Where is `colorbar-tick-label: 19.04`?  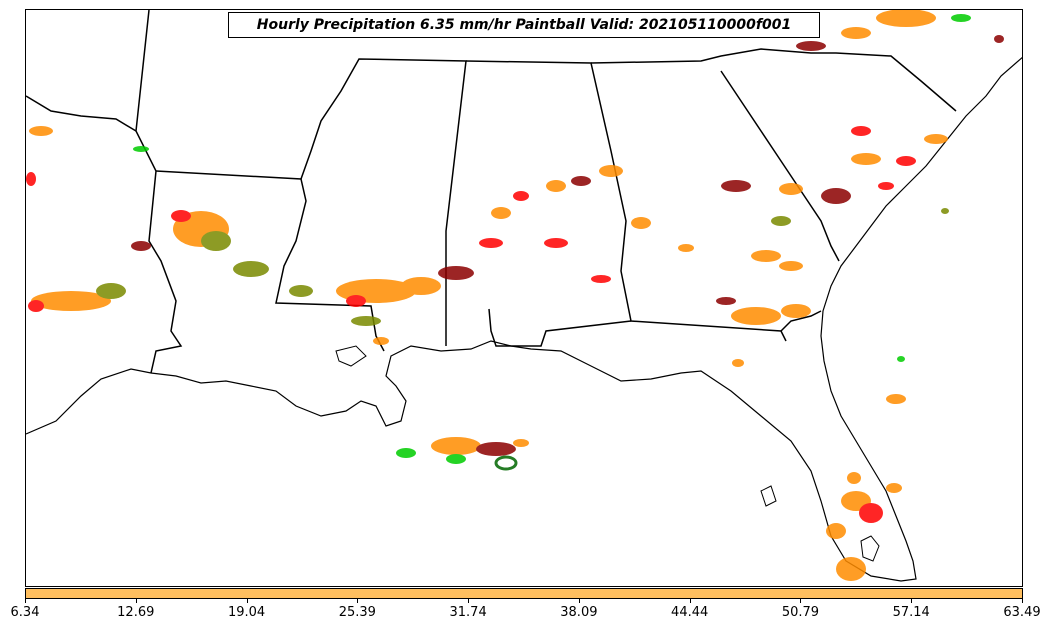
colorbar-tick-label: 19.04 is located at coordinates (246, 612).